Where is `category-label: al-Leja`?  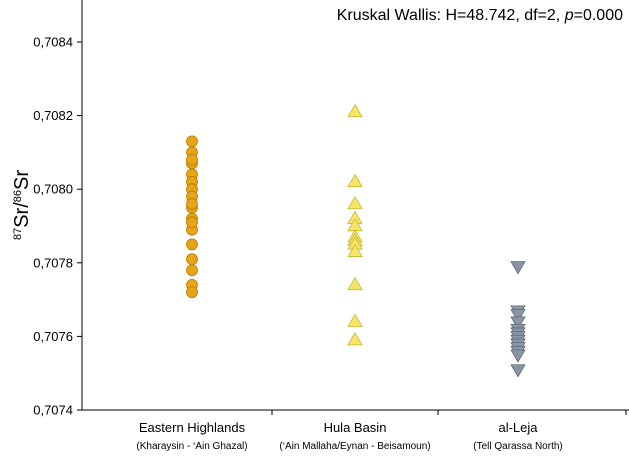
category-label: al-Leja is located at coordinates (518, 427).